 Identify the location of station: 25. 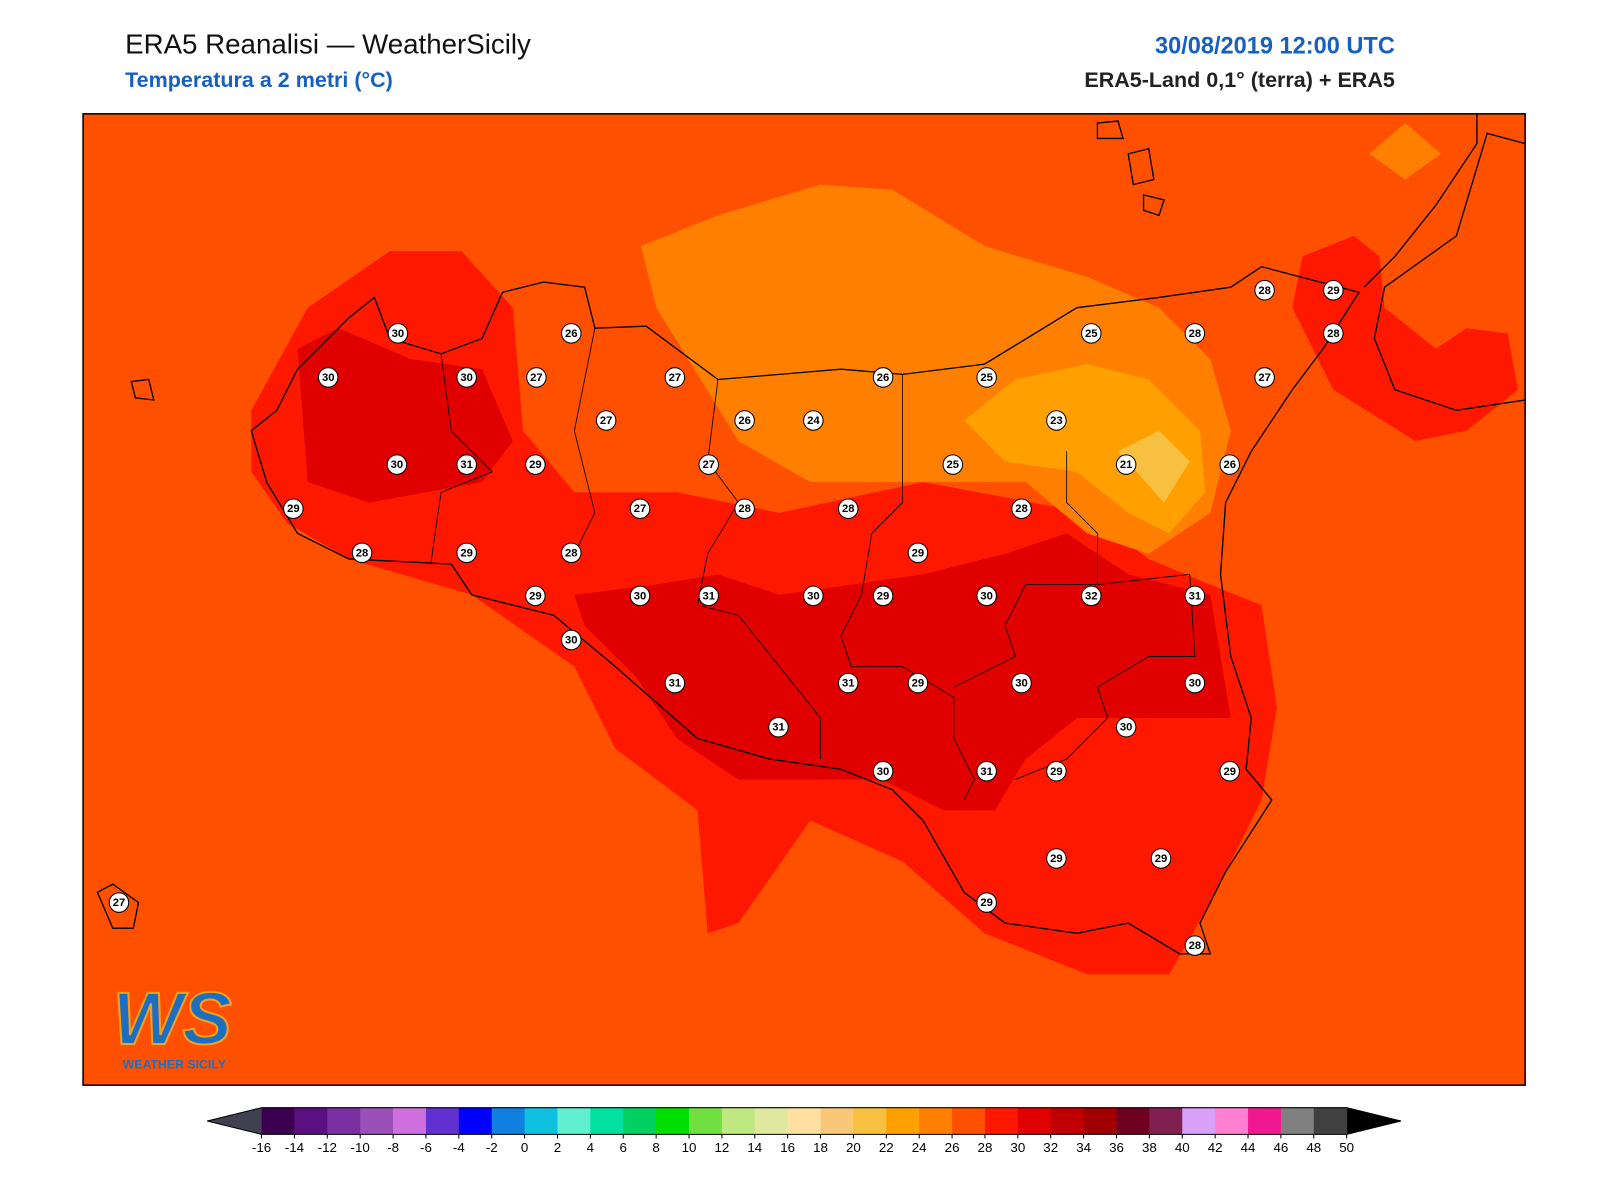
(1091, 333).